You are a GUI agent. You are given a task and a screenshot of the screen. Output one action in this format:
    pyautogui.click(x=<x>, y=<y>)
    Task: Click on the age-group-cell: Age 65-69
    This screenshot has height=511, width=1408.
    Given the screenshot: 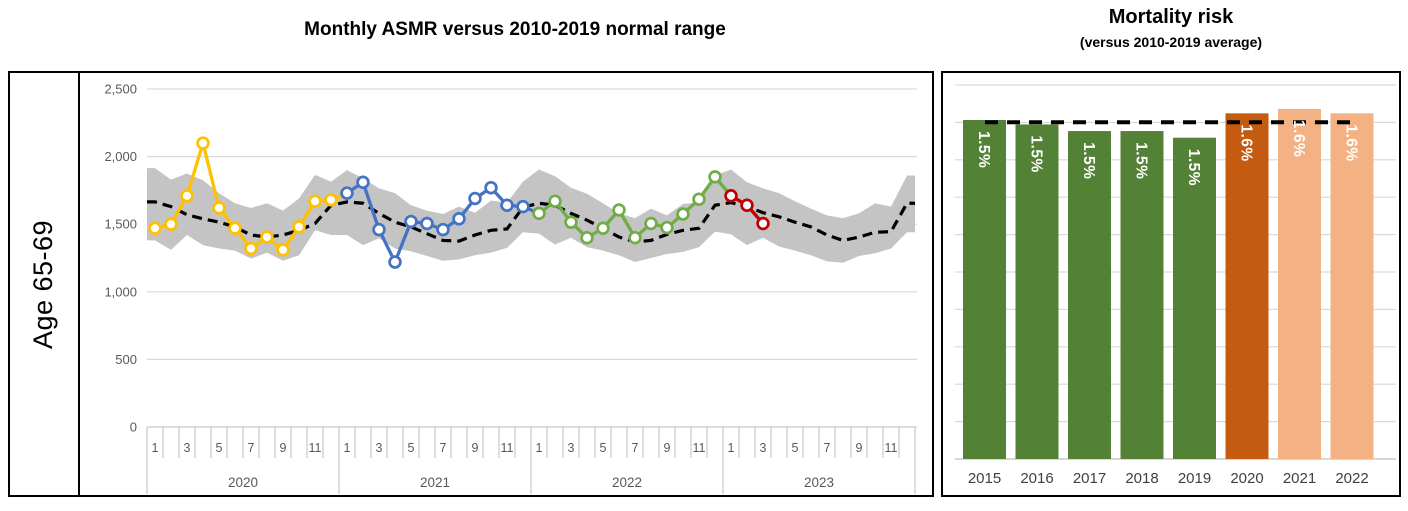 What is the action you would take?
    pyautogui.click(x=44, y=284)
    